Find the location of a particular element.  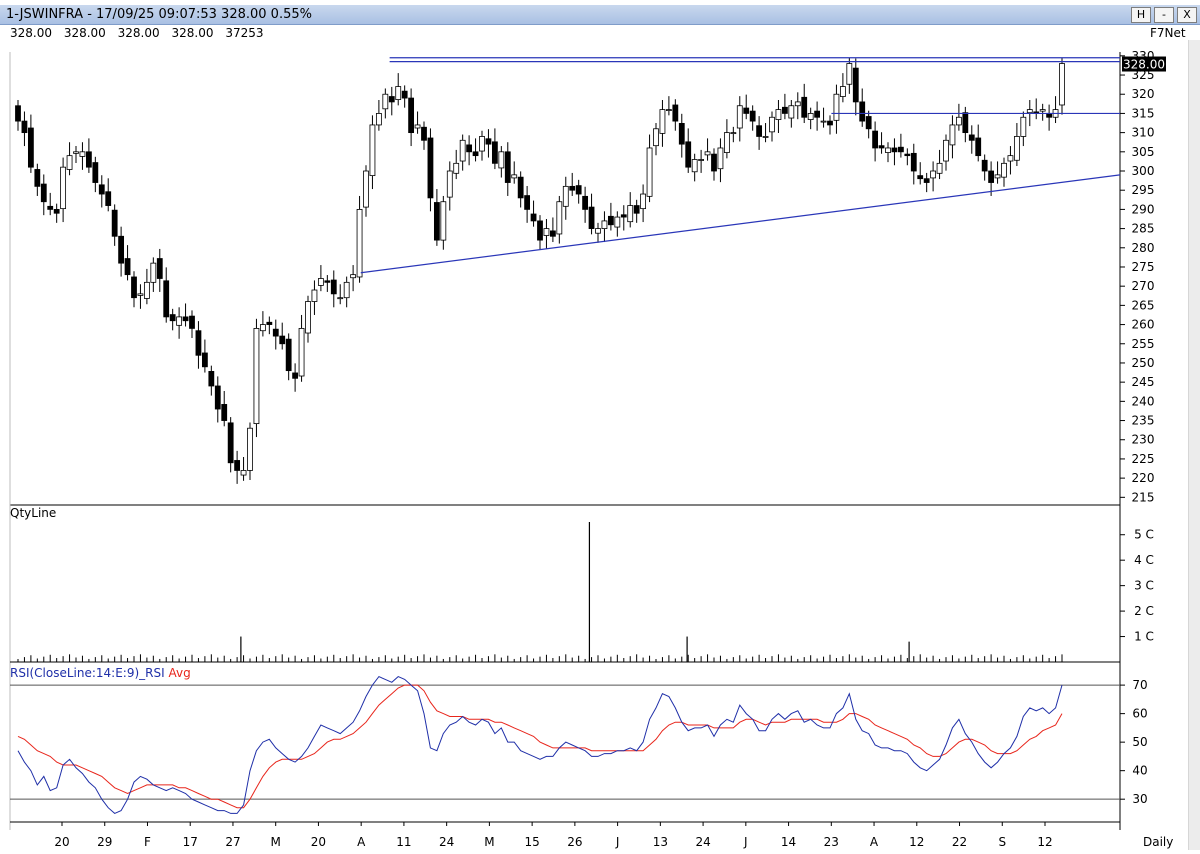

last-price-label: 328.00 is located at coordinates (1144, 65).